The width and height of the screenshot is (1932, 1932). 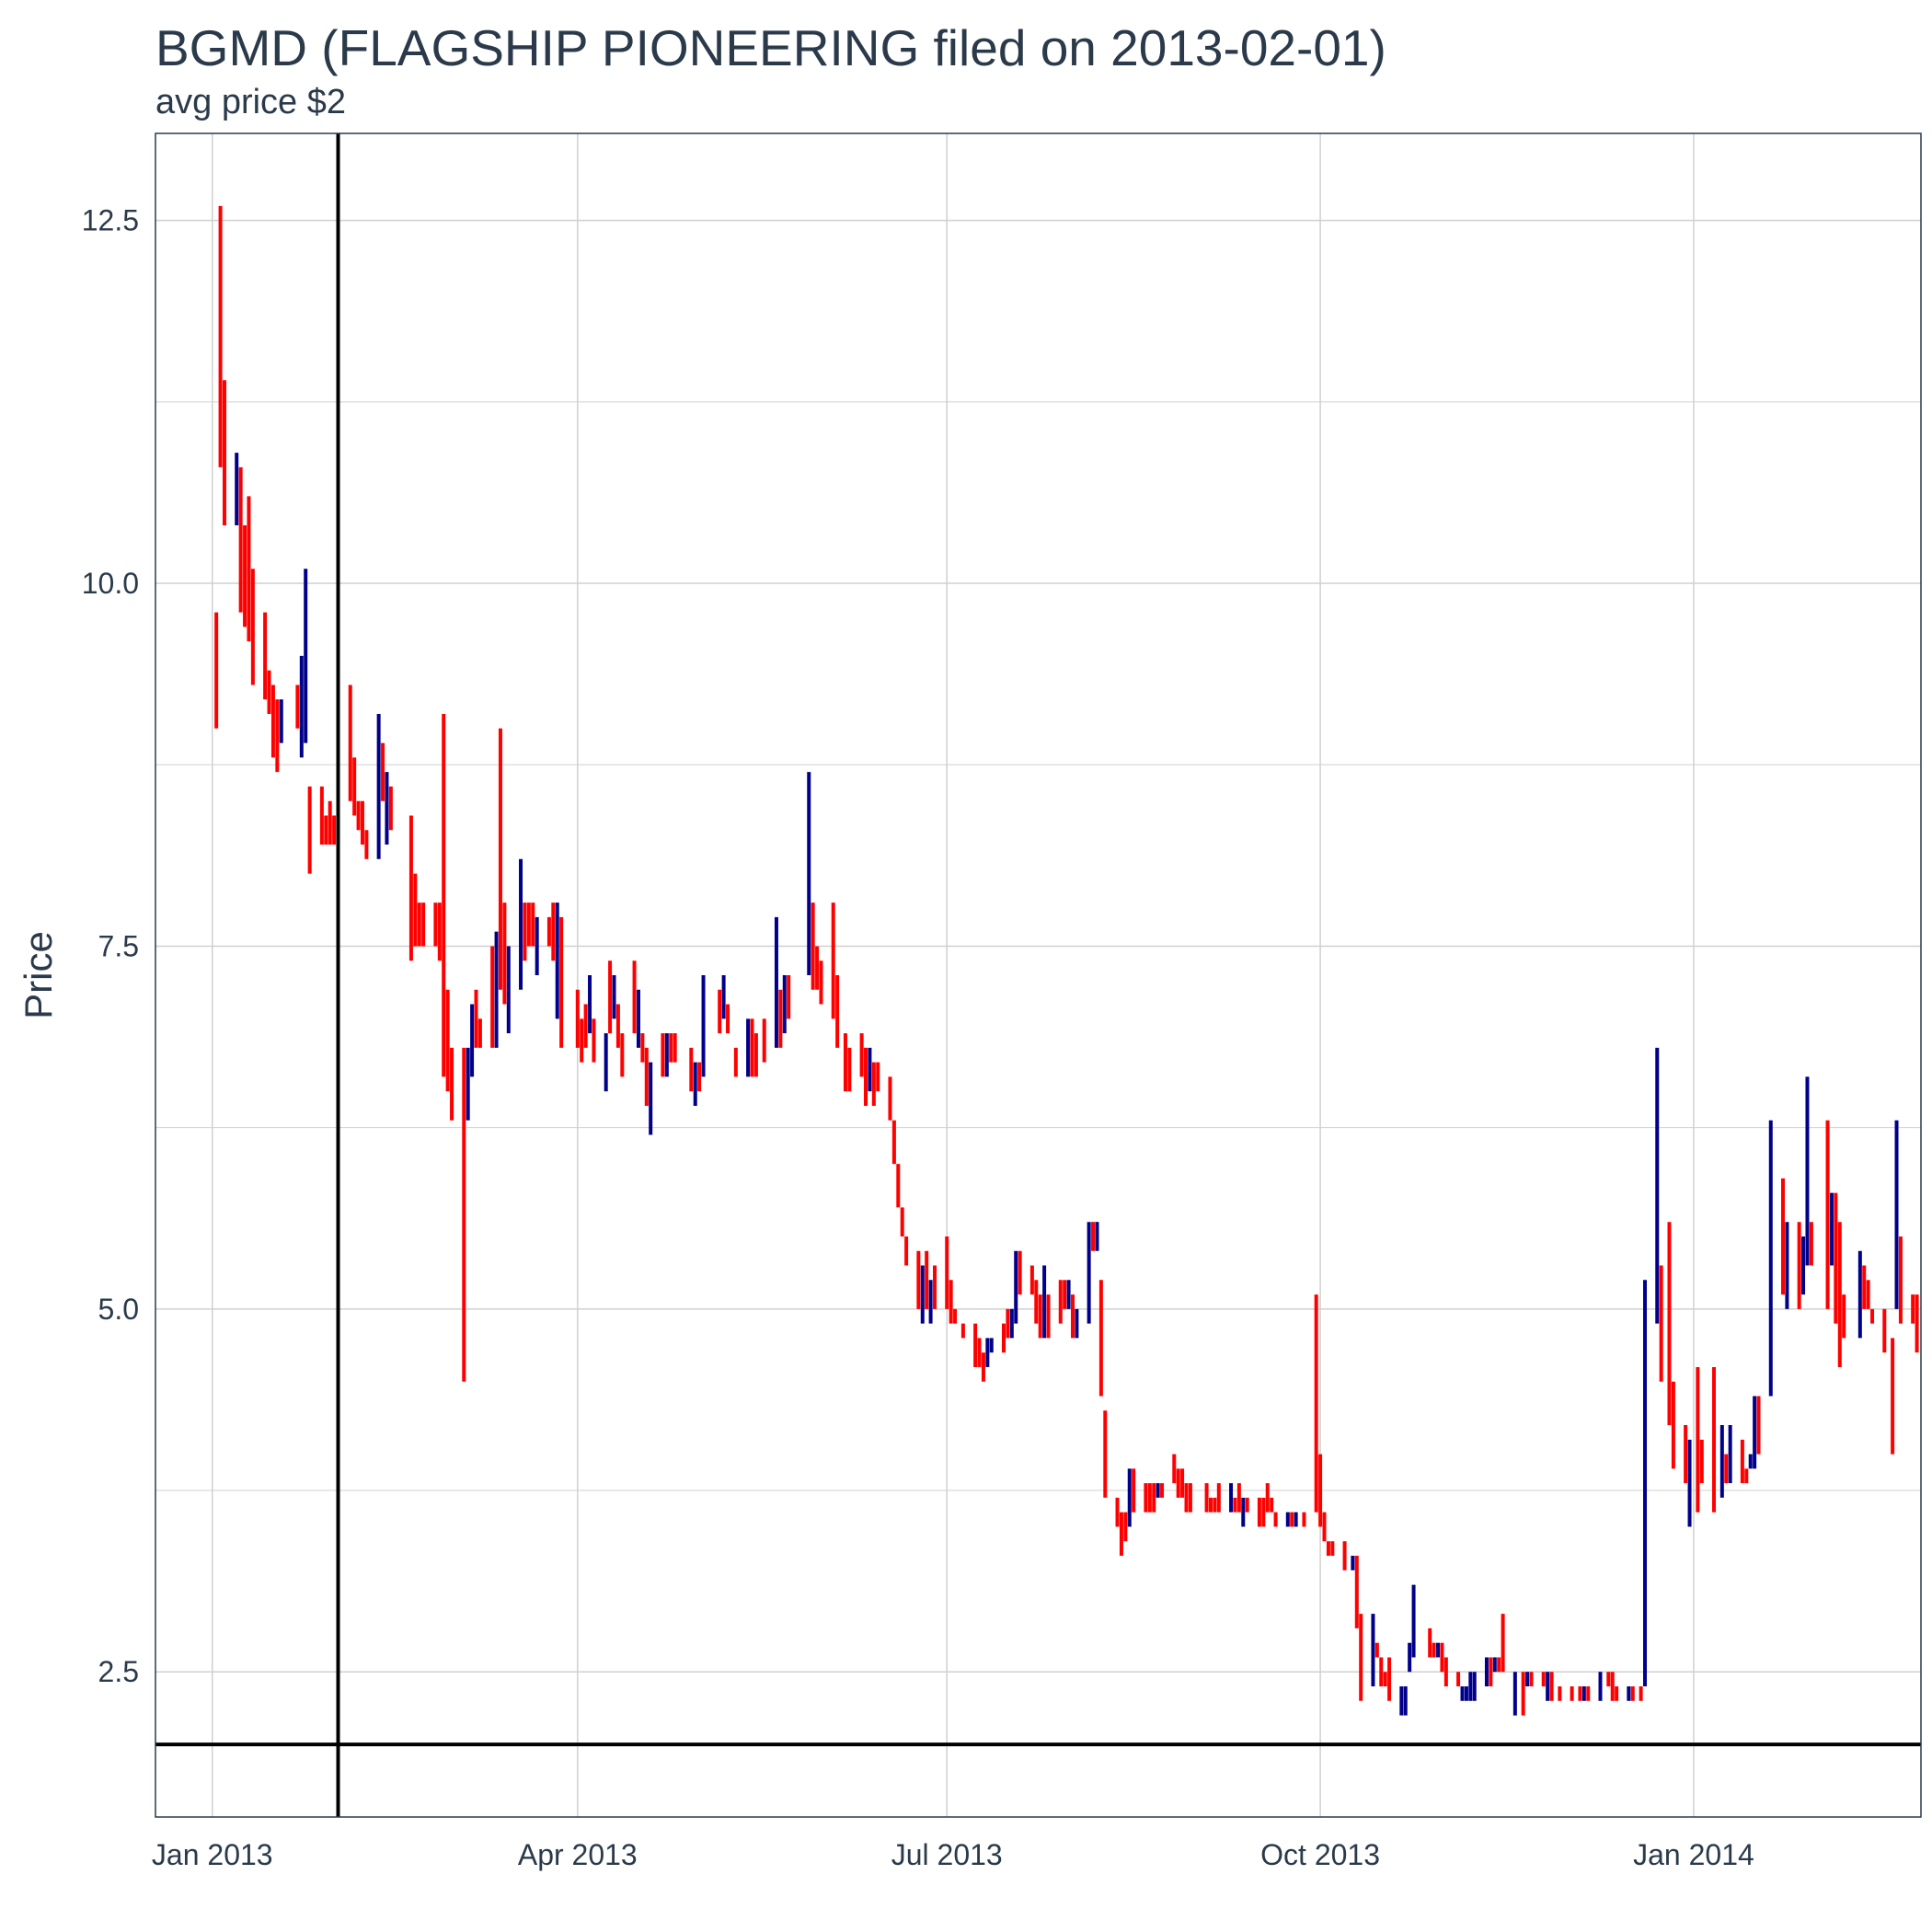 I want to click on y-tick-label: 2.5, so click(x=118, y=1671).